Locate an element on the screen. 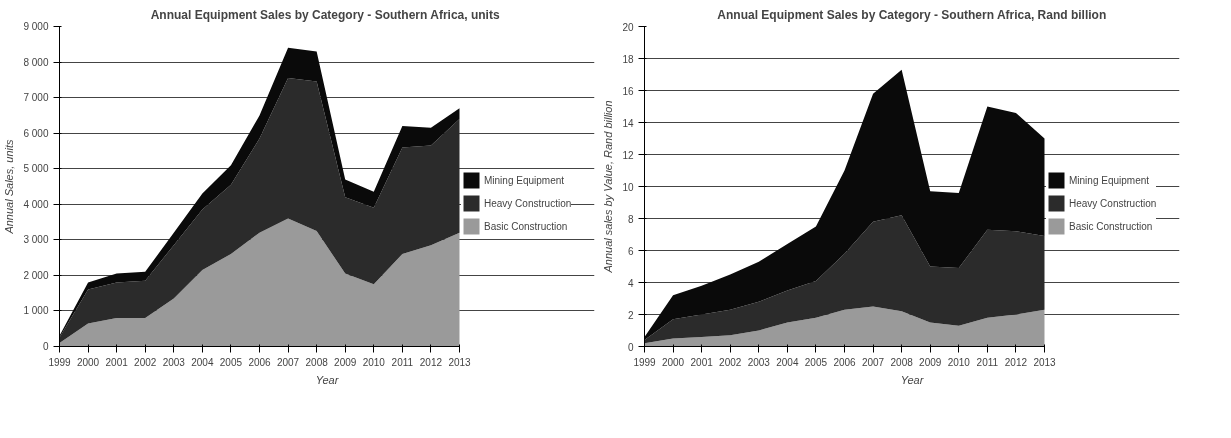 Image resolution: width=1231 pixels, height=438 pixels. chart-title: Annual Equipment Sales by Category - Southern Africa, Rand billion is located at coordinates (912, 14).